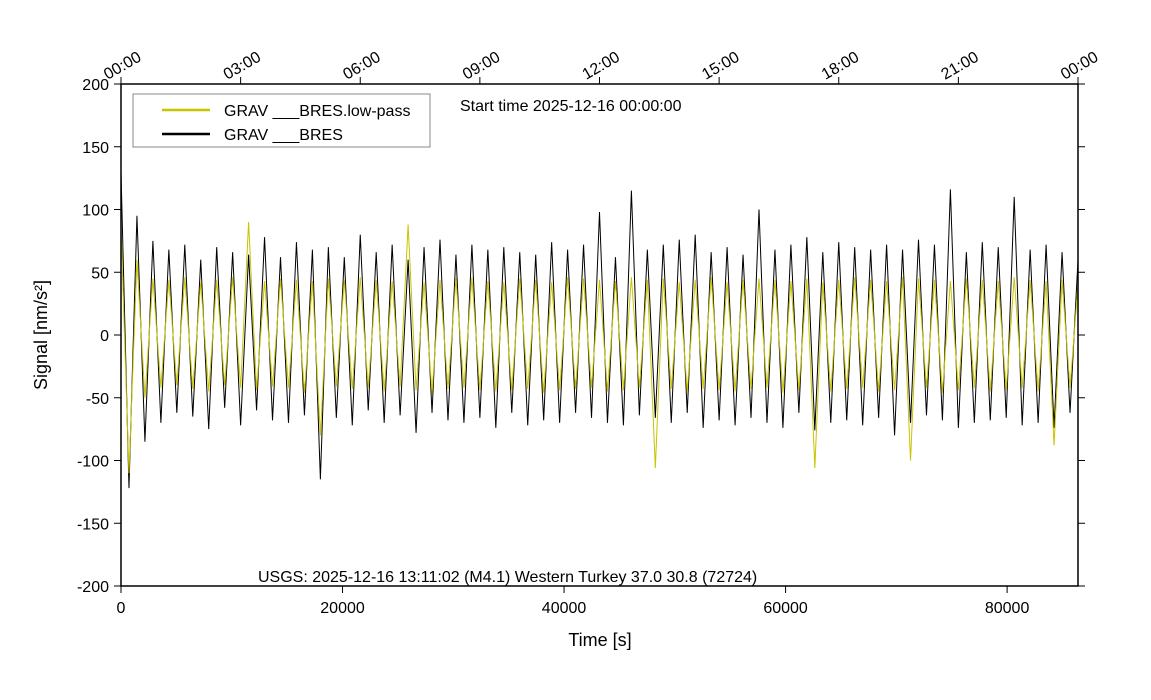 Image resolution: width=1151 pixels, height=700 pixels. I want to click on x2-tick-label: 06:00, so click(361, 66).